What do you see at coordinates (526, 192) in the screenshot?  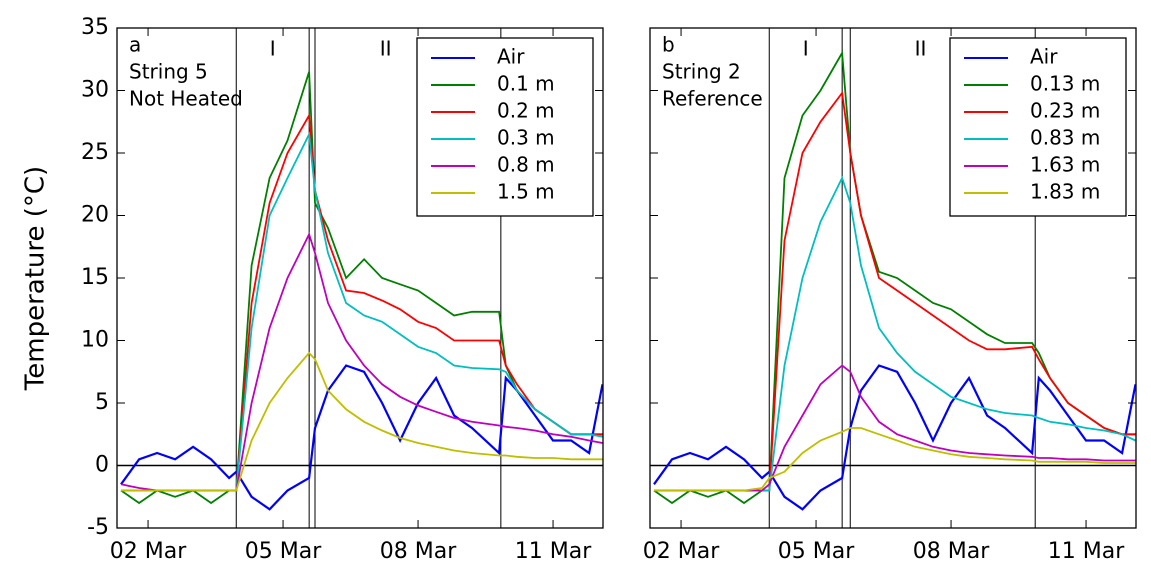 I see `legend-label: 1.5 m` at bounding box center [526, 192].